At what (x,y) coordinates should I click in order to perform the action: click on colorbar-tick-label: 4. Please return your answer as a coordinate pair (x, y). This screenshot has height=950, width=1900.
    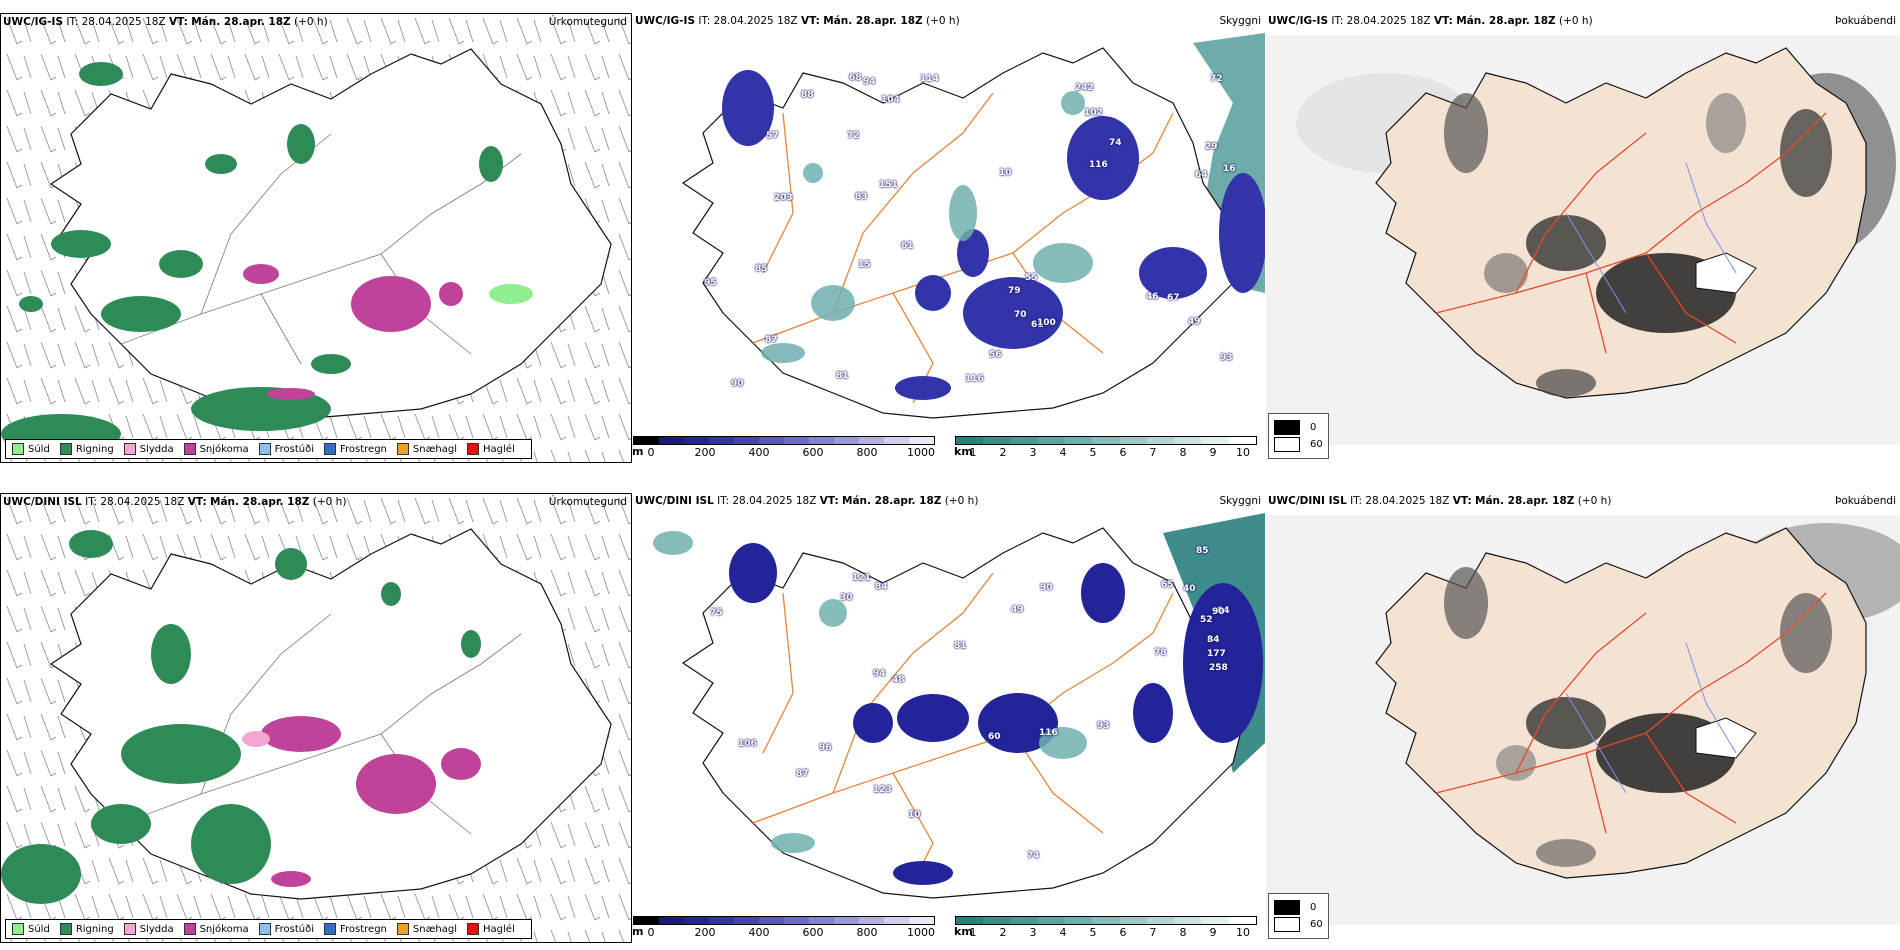
    Looking at the image, I should click on (1063, 932).